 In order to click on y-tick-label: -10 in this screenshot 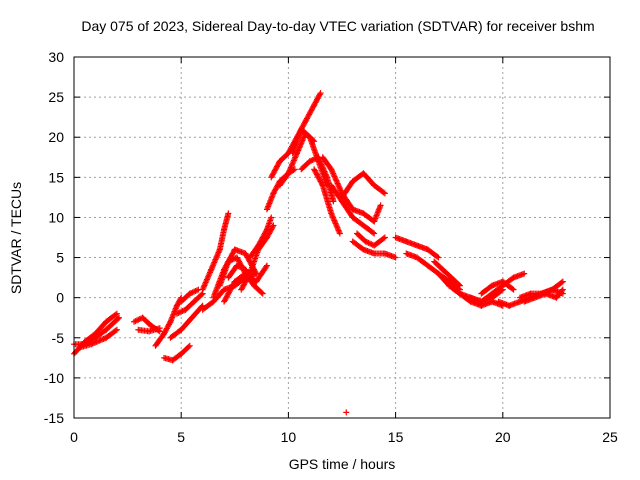, I will do `click(54, 378)`.